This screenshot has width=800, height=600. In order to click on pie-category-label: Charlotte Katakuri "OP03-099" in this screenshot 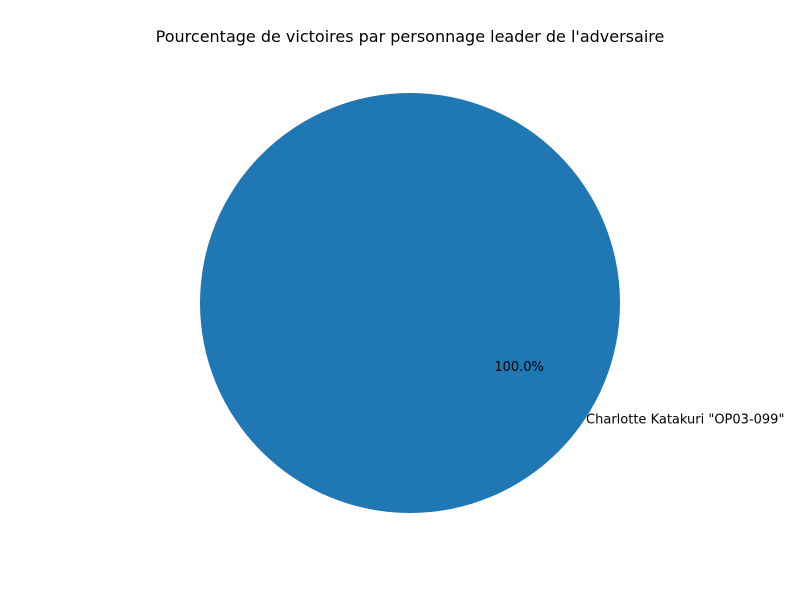, I will do `click(685, 420)`.